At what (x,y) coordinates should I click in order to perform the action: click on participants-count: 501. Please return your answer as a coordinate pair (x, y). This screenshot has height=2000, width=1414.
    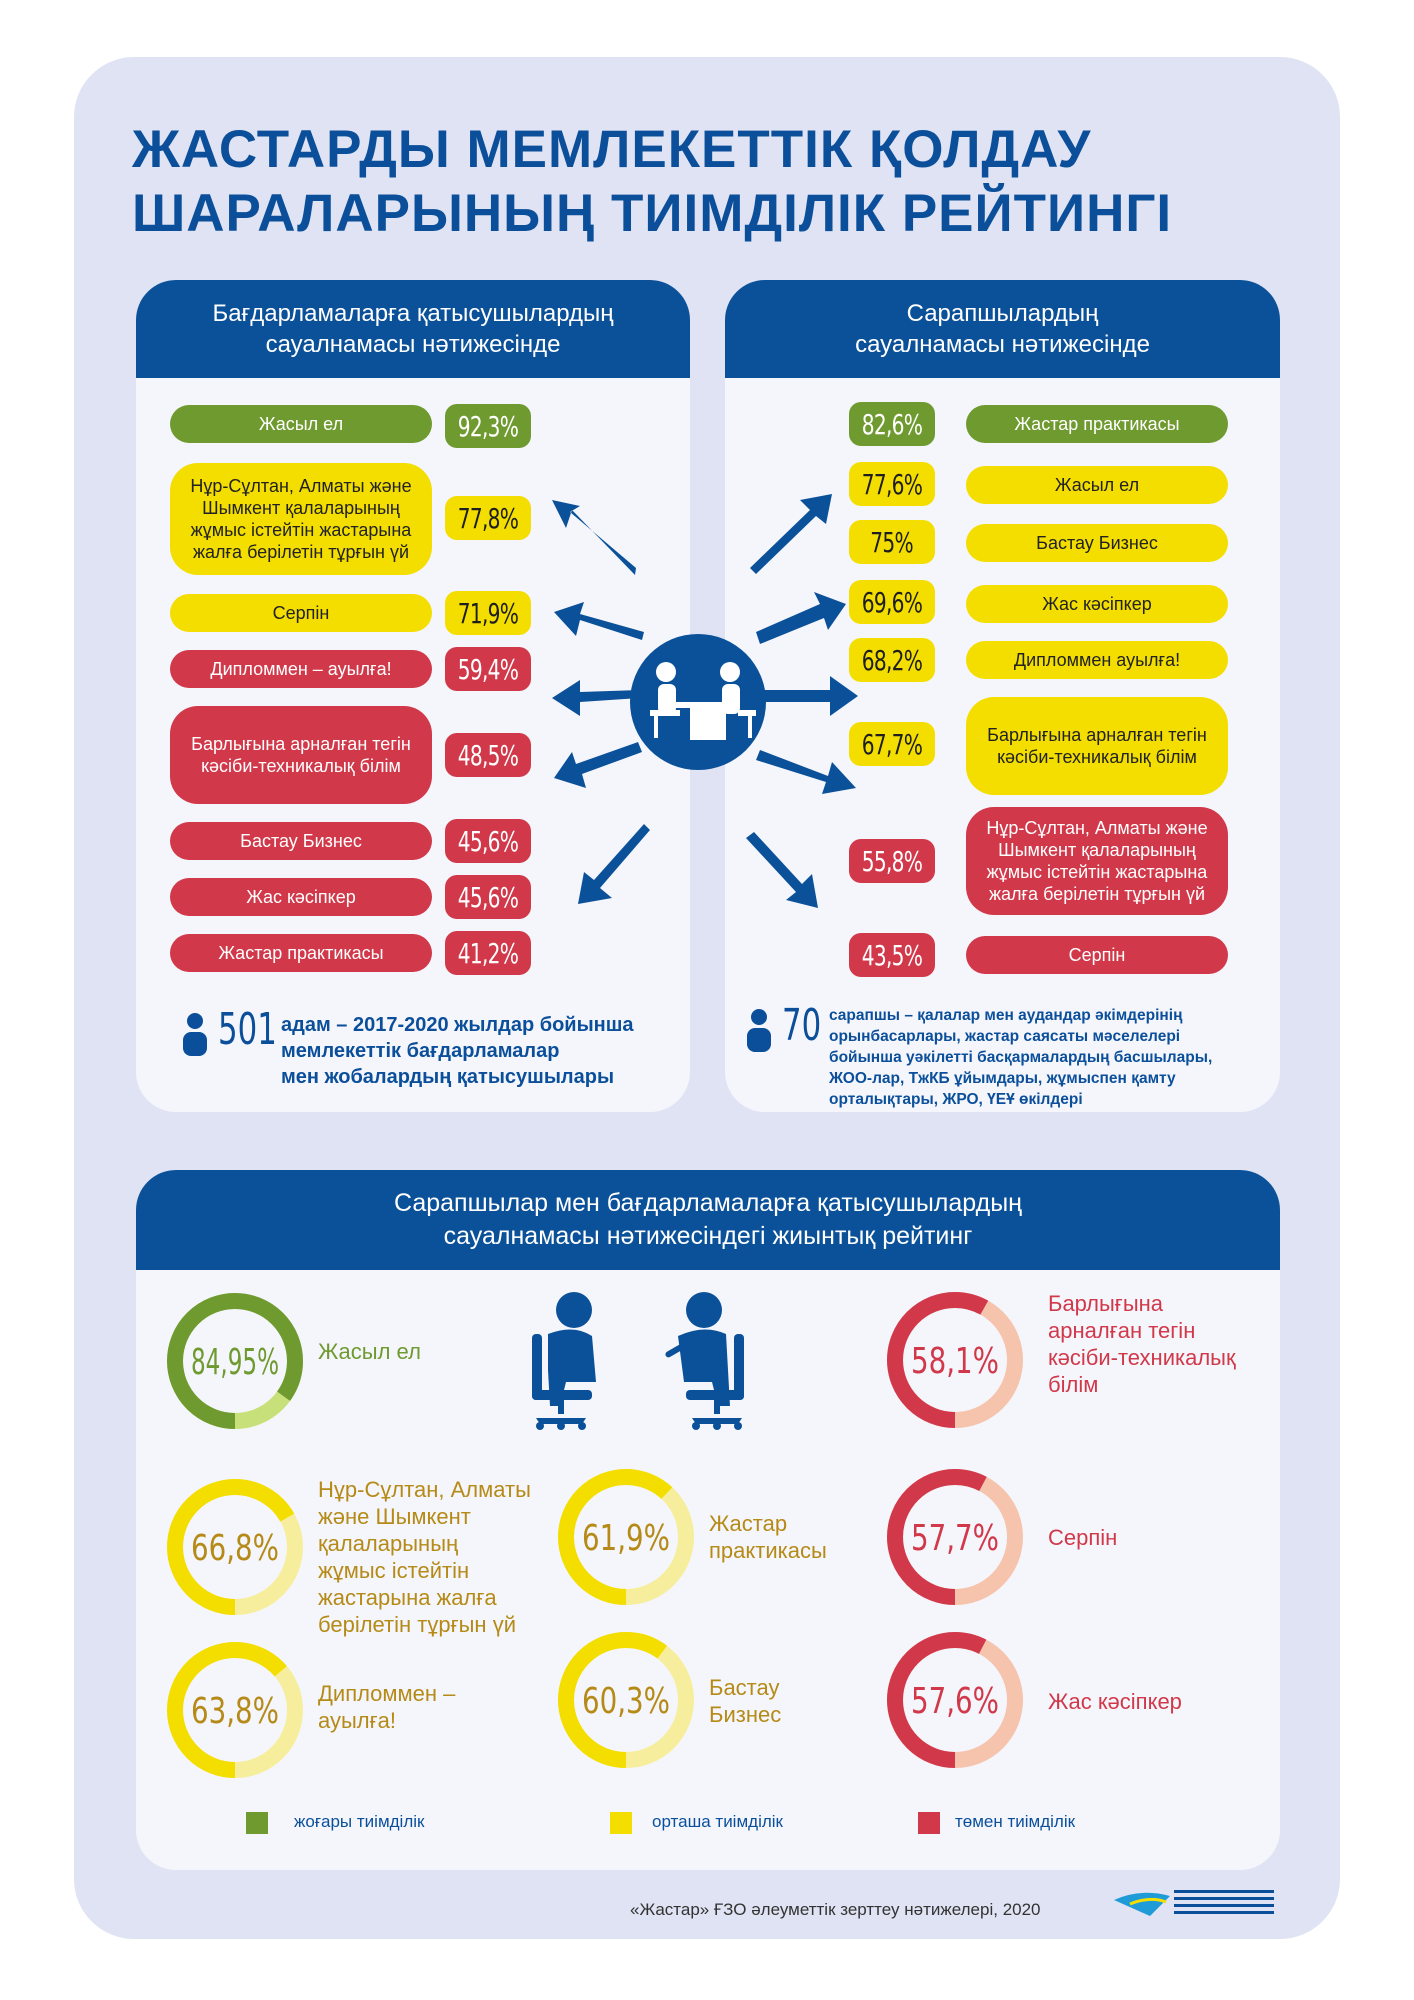
    Looking at the image, I should click on (247, 1029).